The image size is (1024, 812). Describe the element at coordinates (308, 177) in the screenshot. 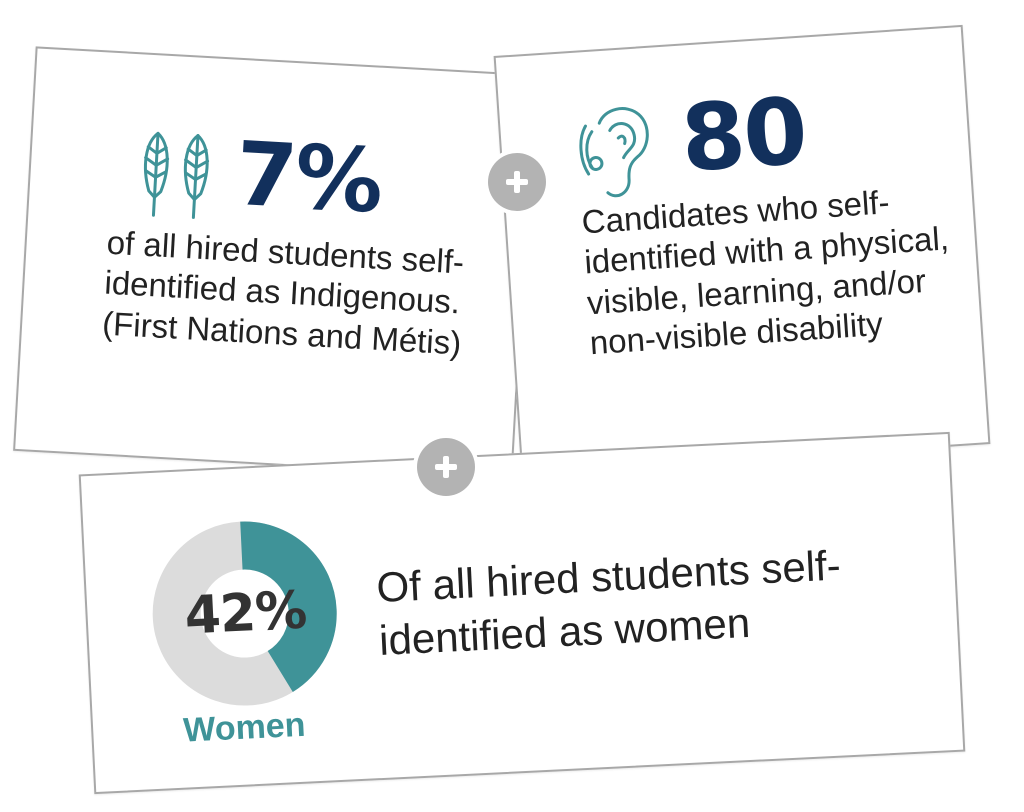

I see `indigenous-percent: 7%` at that location.